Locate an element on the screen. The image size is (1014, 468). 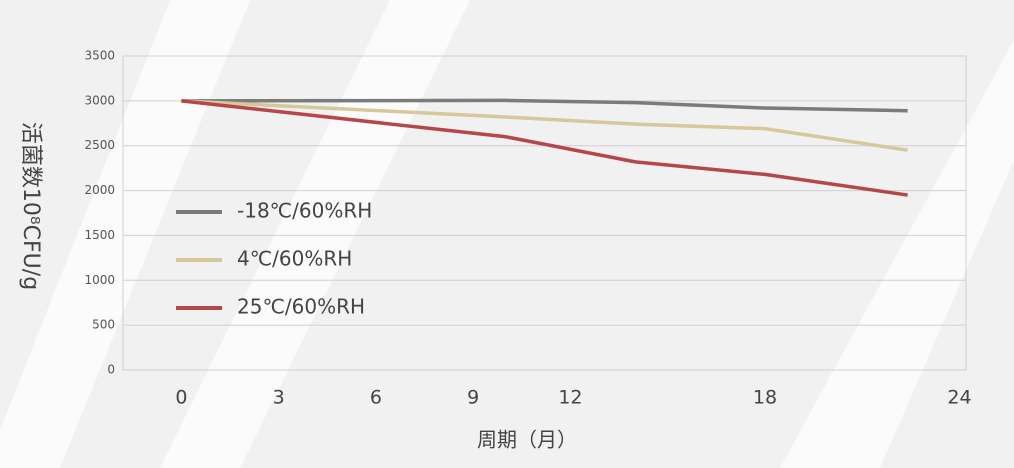
legend-label: -18℃/60%RH is located at coordinates (304, 211).